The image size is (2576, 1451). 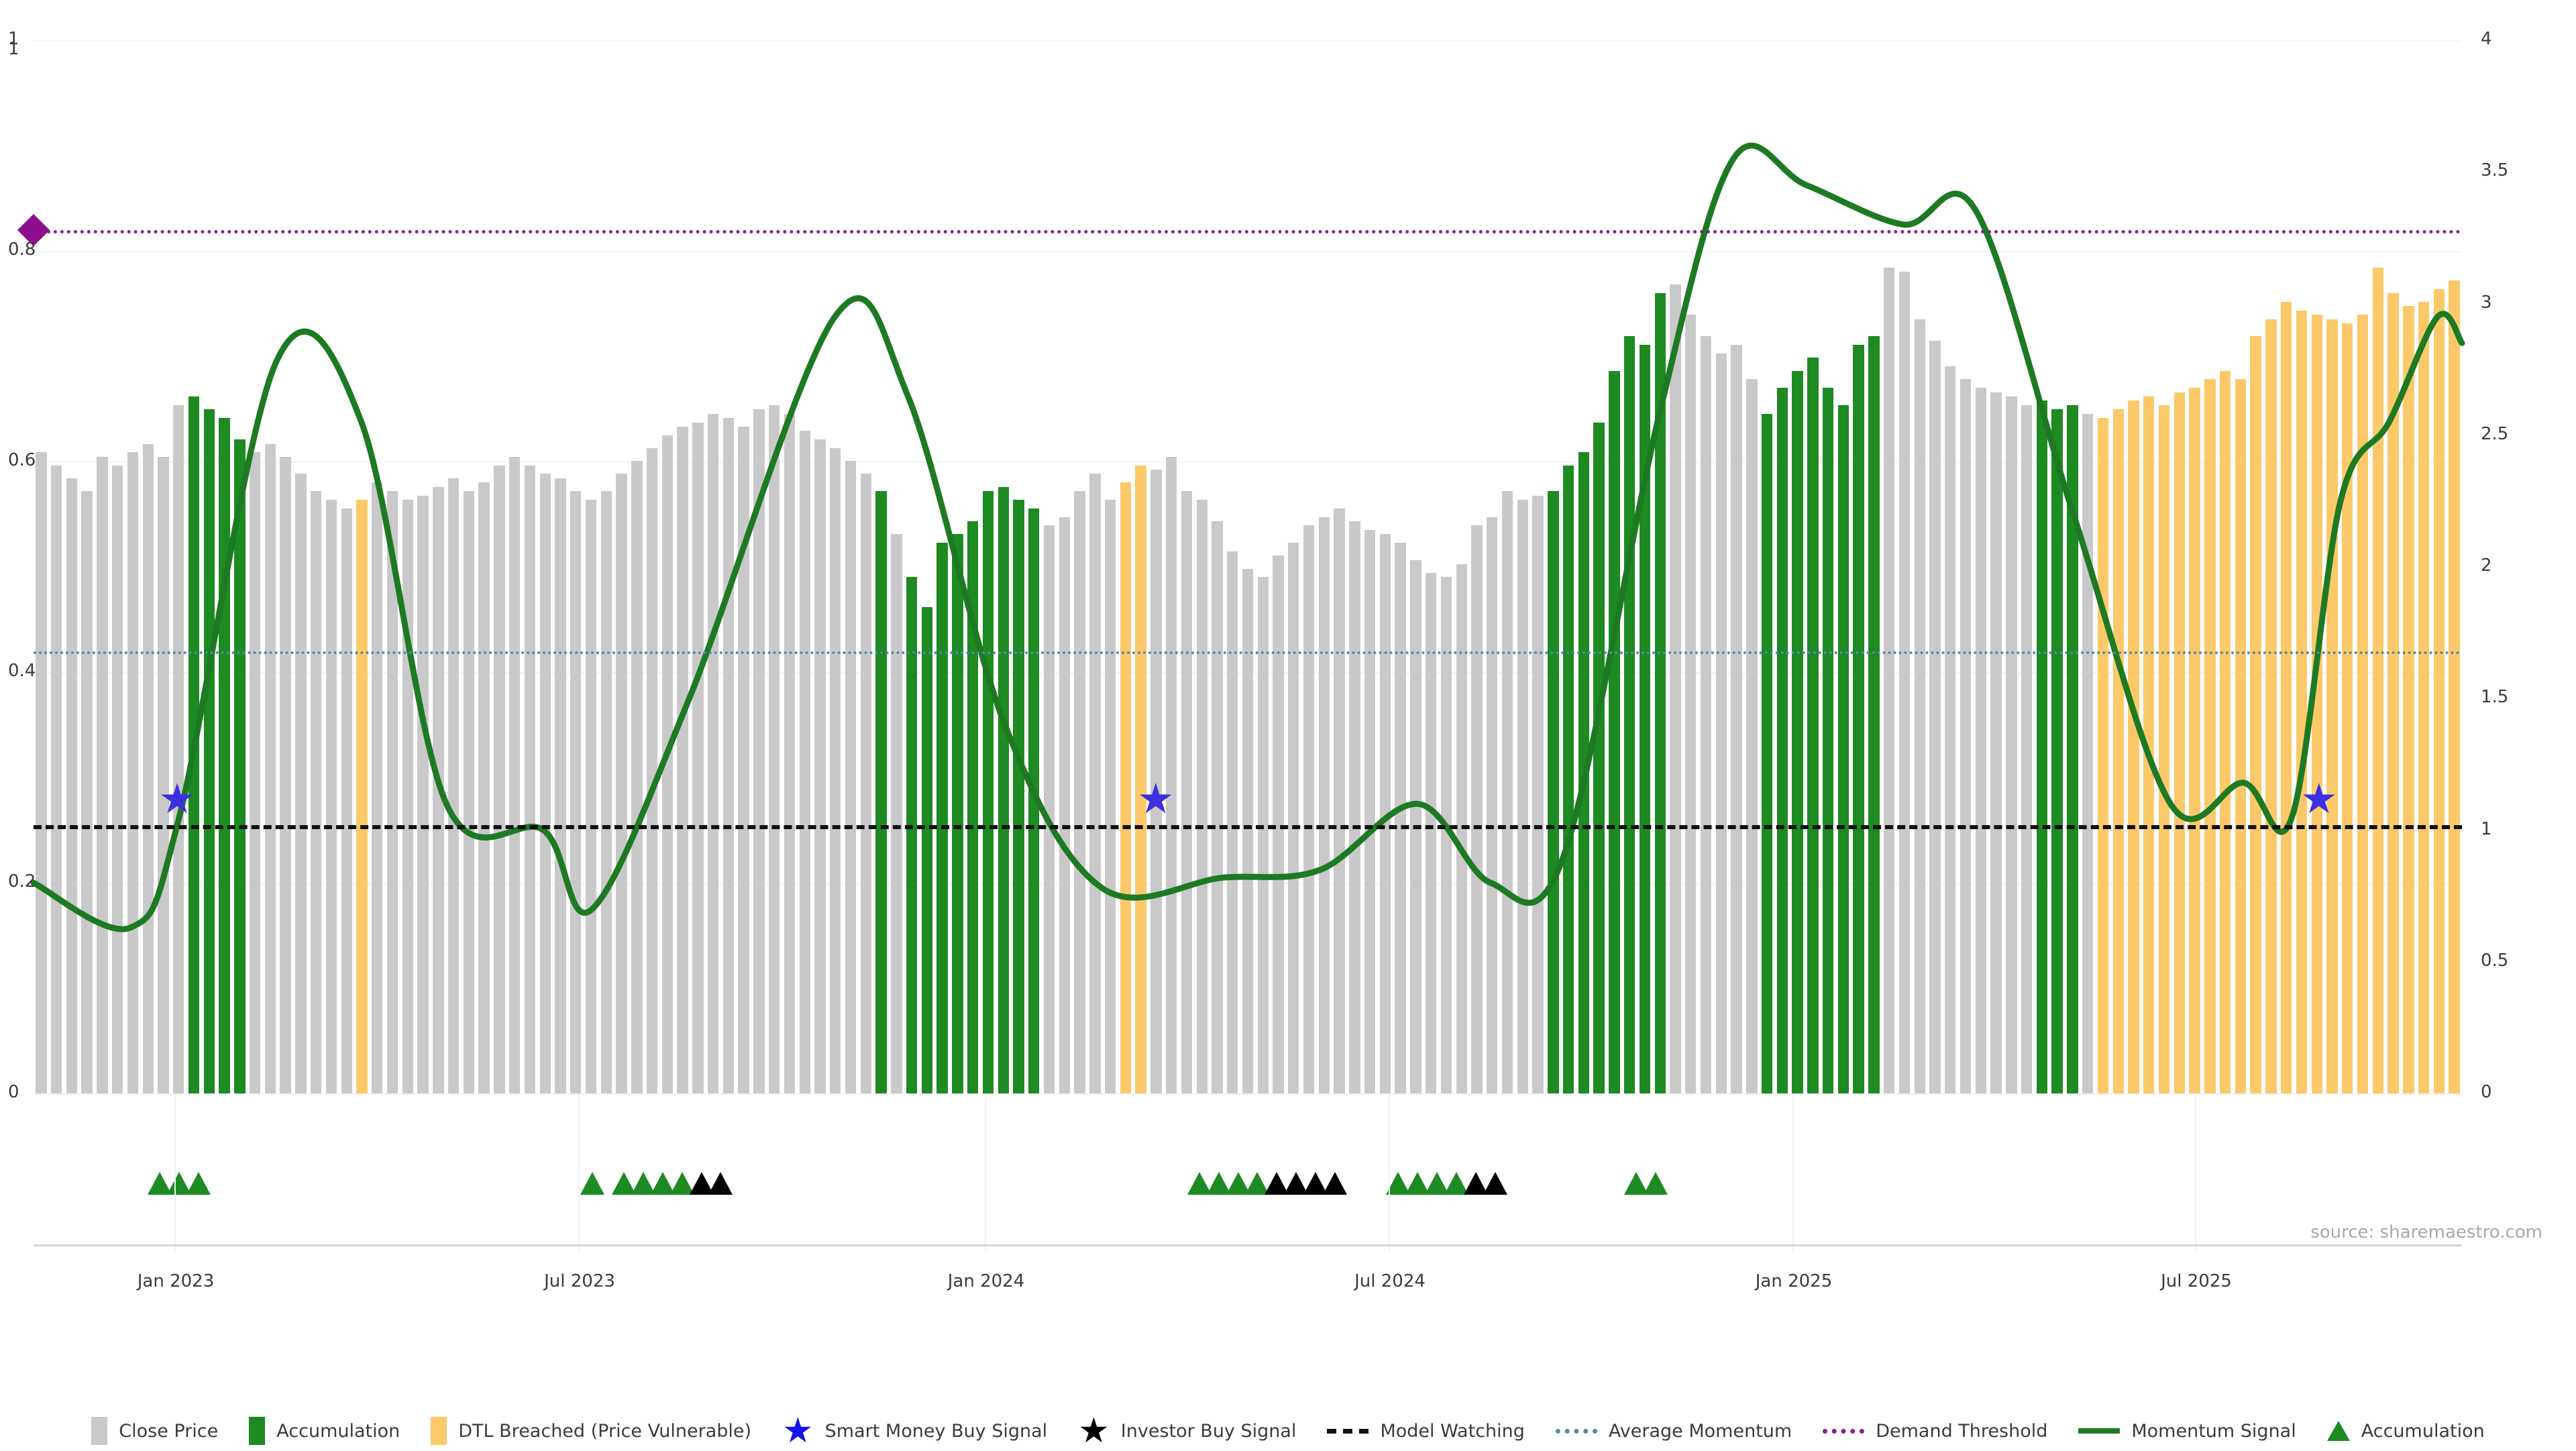 I want to click on legend-item-label: Momentum Signal, so click(x=2213, y=1431).